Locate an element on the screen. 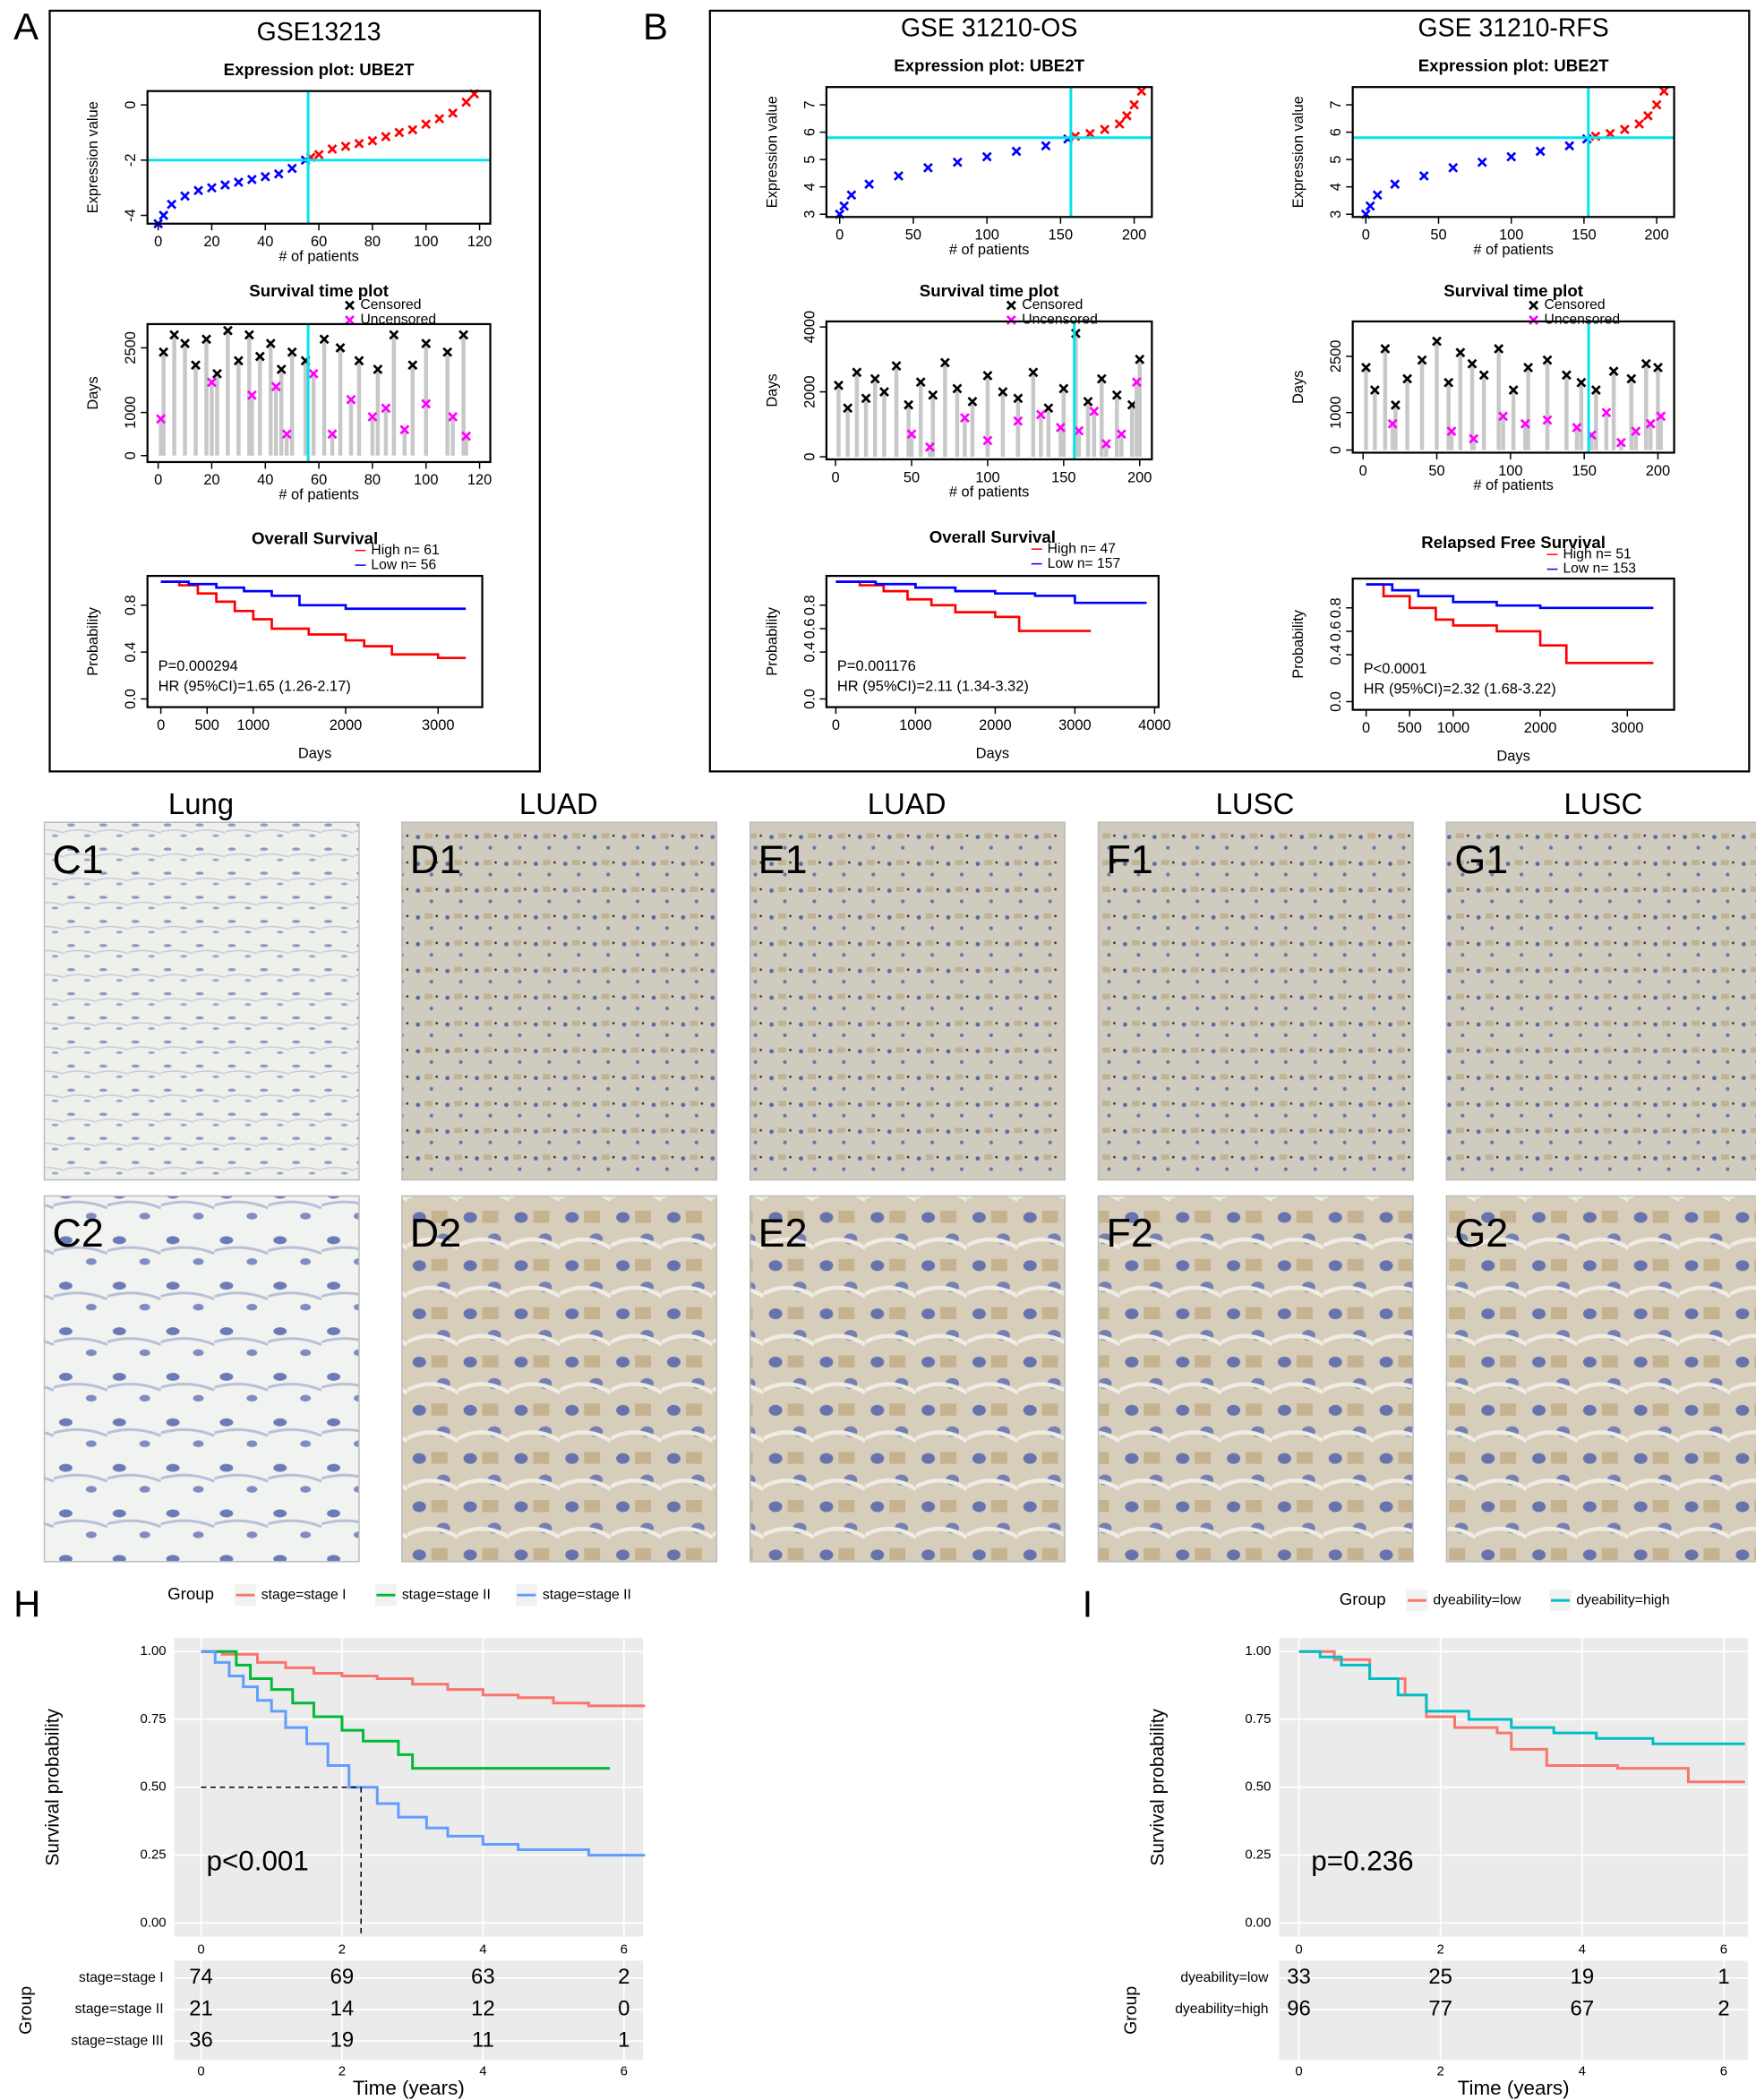  legend-title: Group is located at coordinates (1363, 1599).